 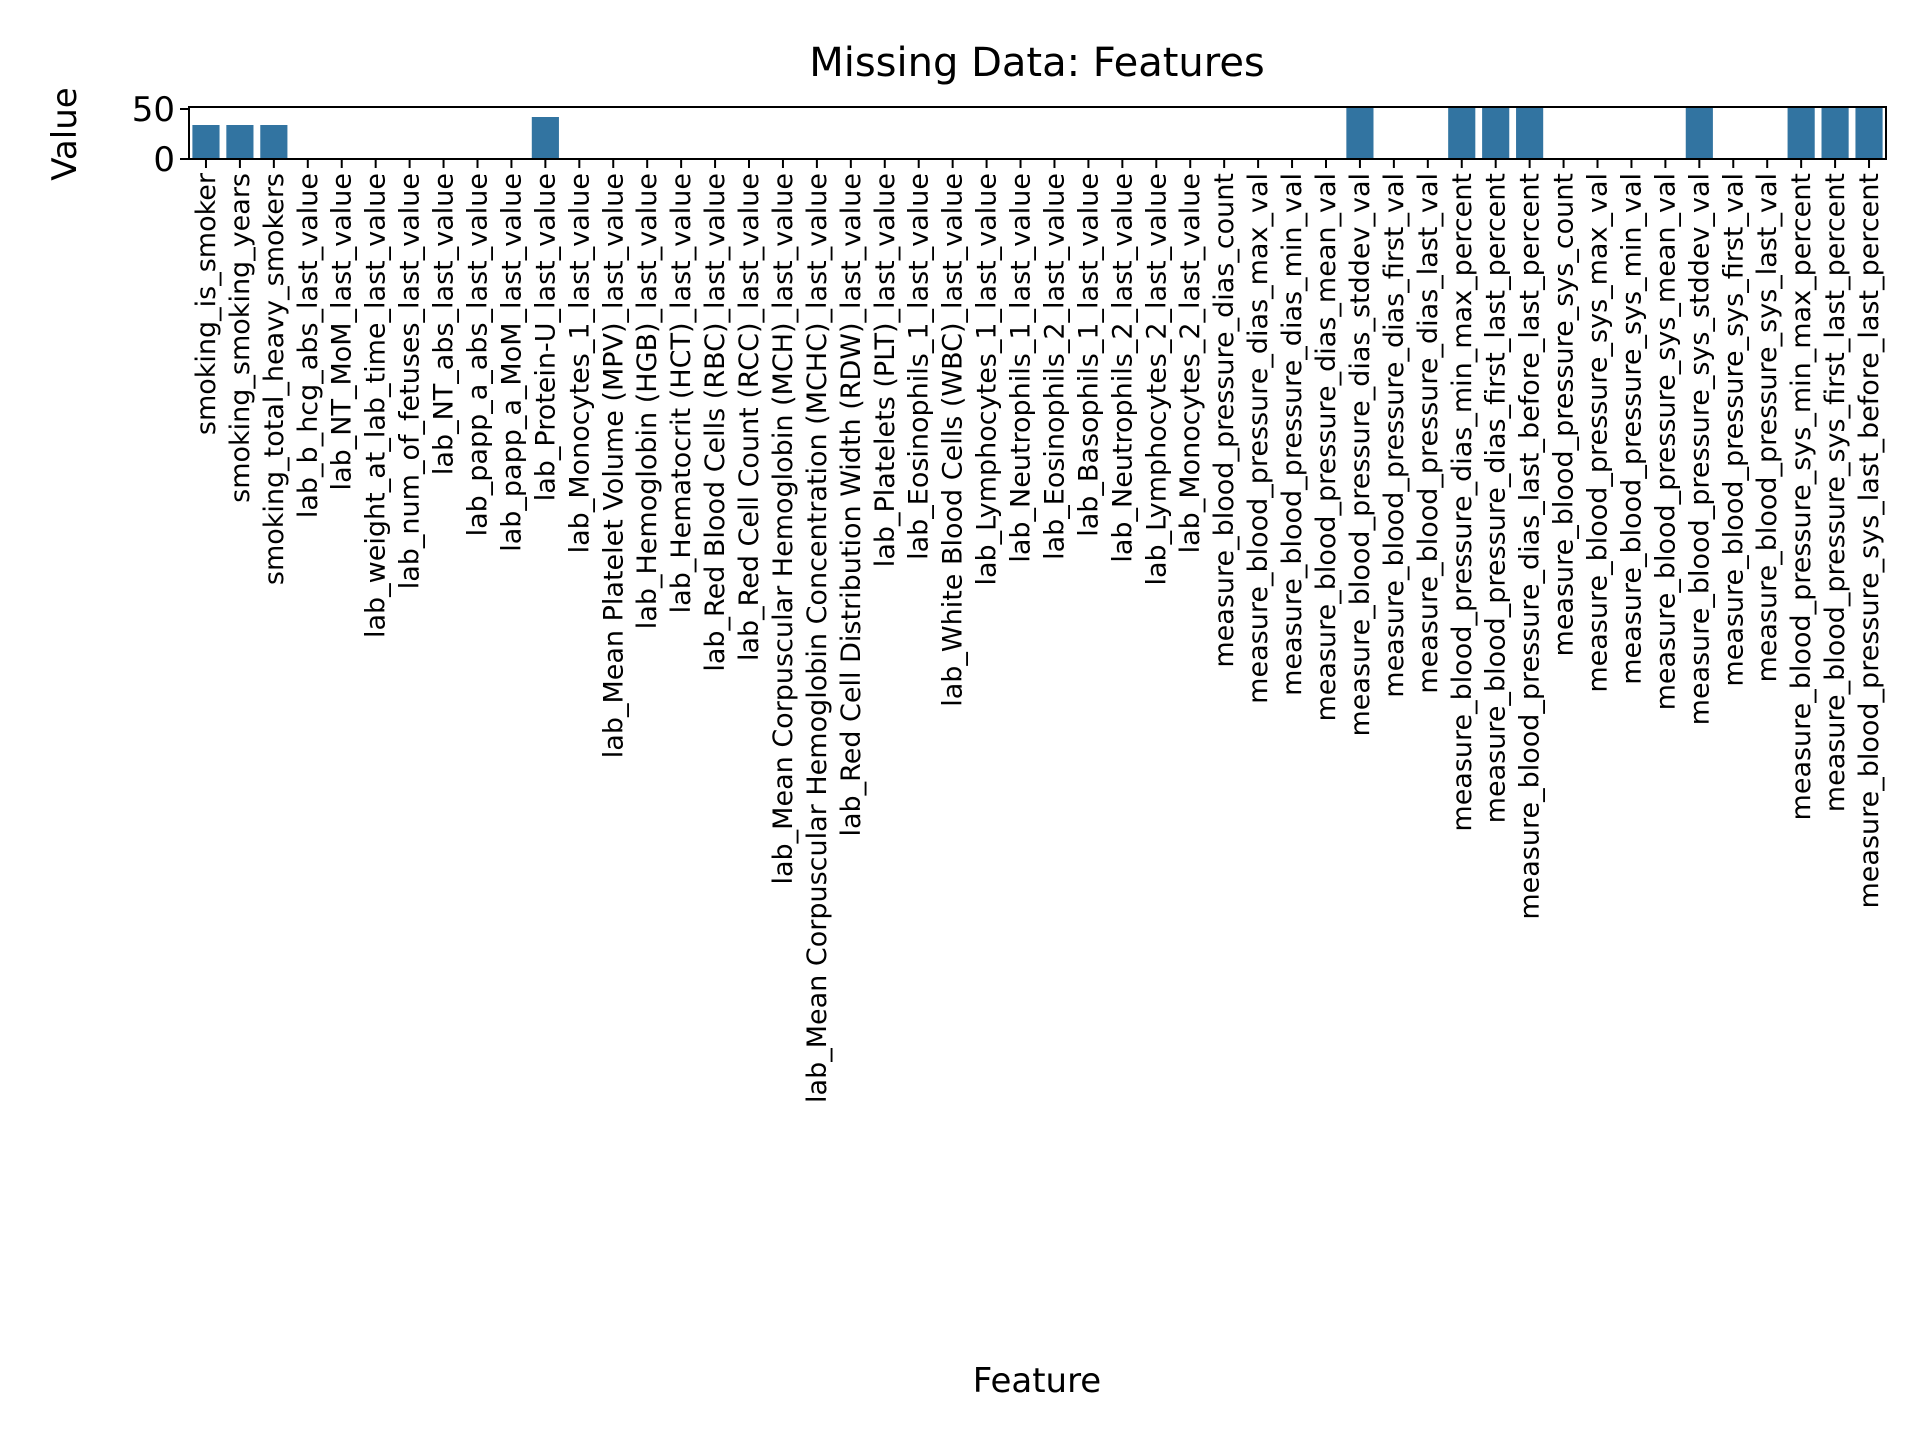 I want to click on x-tick-label-46: measure_blood_pressure_sys_last_val, so click(x=1767, y=428).